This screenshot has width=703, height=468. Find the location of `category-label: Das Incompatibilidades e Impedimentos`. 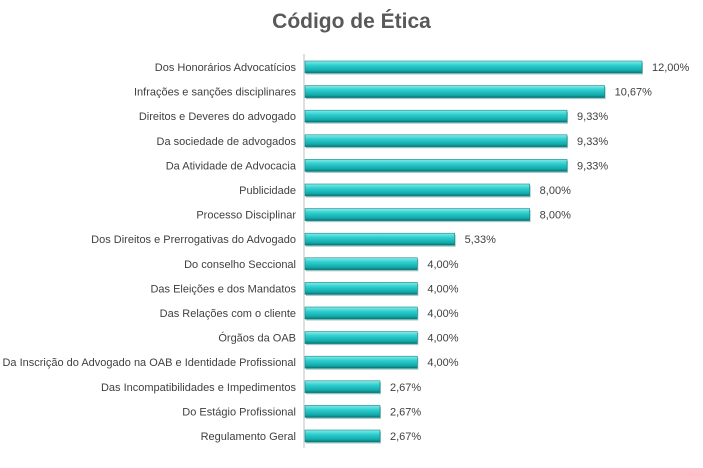

category-label: Das Incompatibilidades e Impedimentos is located at coordinates (199, 388).